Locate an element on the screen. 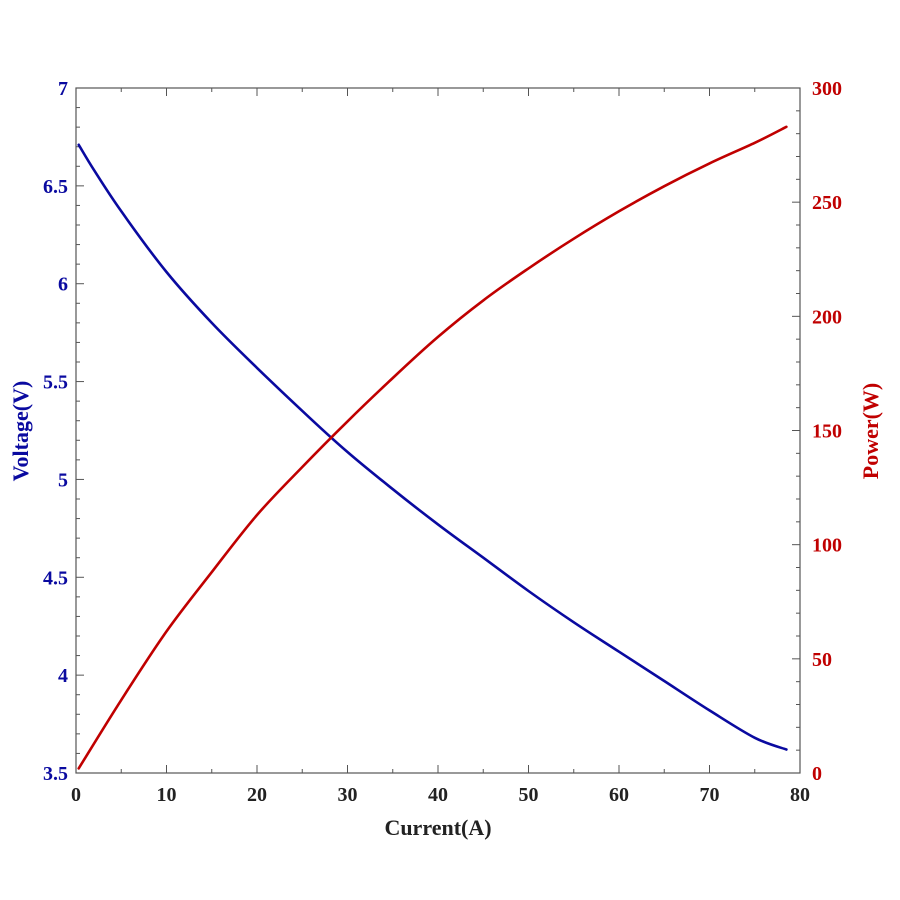 The image size is (900, 900). right-y-axis-title: Power(W) is located at coordinates (870, 431).